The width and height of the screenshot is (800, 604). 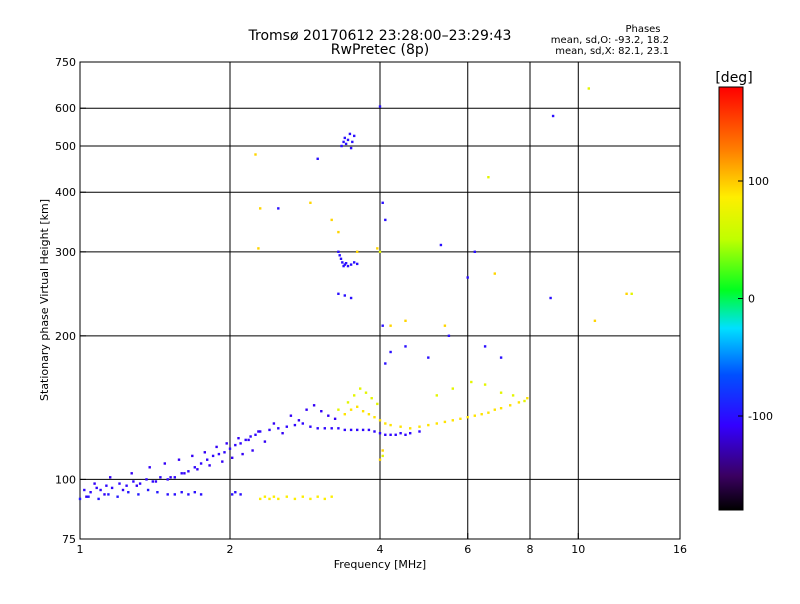 What do you see at coordinates (80, 549) in the screenshot?
I see `x-tick-label: 1` at bounding box center [80, 549].